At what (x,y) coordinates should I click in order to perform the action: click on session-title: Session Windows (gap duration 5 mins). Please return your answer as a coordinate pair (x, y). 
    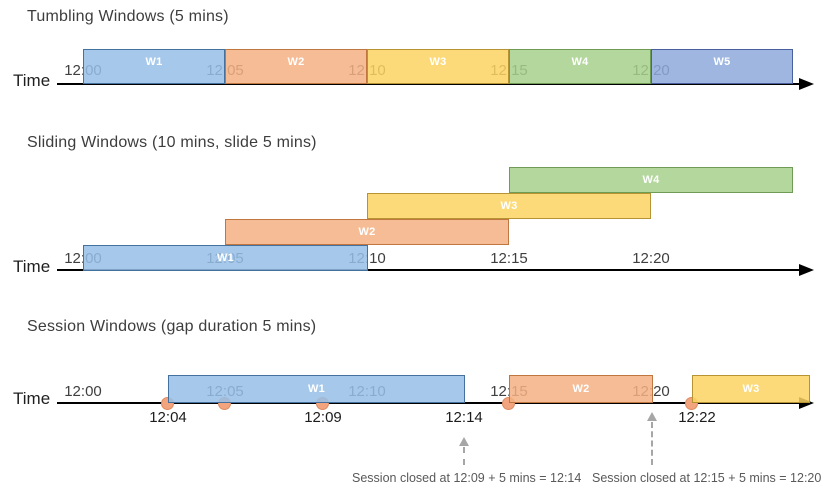
    Looking at the image, I should click on (172, 326).